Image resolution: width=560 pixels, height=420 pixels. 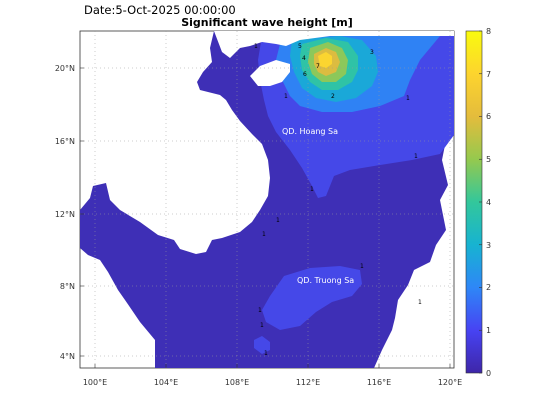 What do you see at coordinates (270, 73) in the screenshot?
I see `hainan-island` at bounding box center [270, 73].